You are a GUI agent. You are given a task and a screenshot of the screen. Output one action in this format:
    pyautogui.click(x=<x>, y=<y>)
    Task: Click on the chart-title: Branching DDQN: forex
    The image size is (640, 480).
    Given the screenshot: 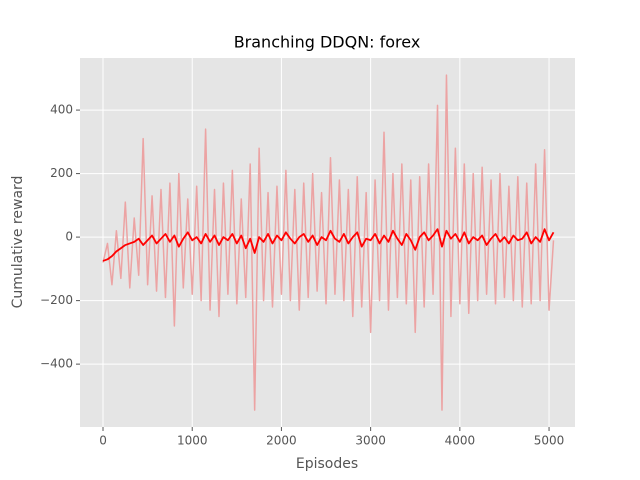 What is the action you would take?
    pyautogui.click(x=327, y=42)
    